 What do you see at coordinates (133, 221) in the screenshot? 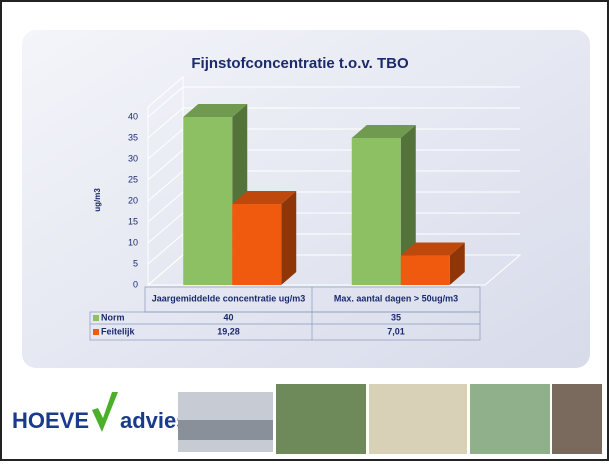
I see `y-tick-label: 15` at bounding box center [133, 221].